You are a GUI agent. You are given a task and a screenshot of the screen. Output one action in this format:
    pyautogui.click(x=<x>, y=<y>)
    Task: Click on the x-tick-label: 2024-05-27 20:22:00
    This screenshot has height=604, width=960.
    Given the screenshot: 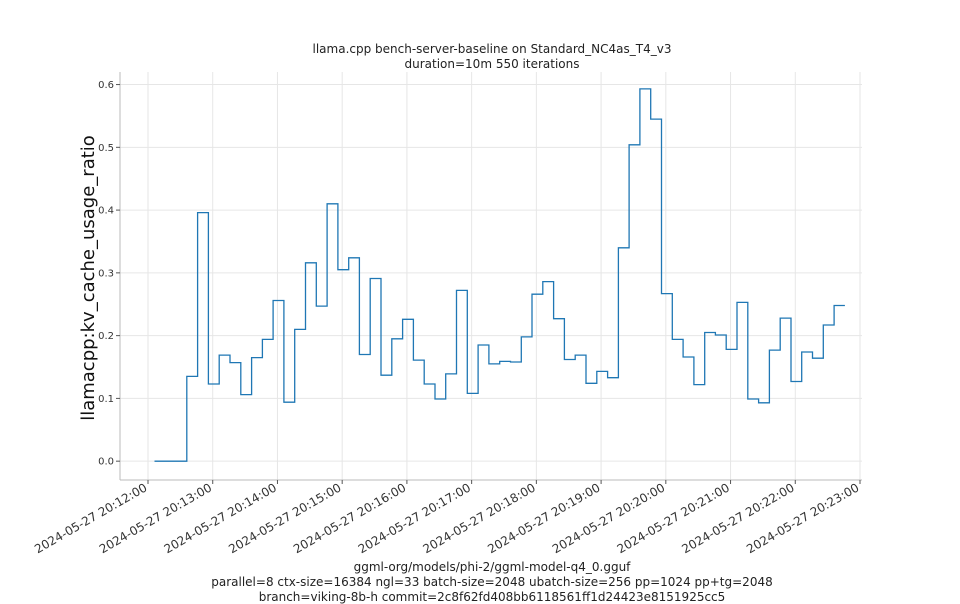 What is the action you would take?
    pyautogui.click(x=737, y=518)
    